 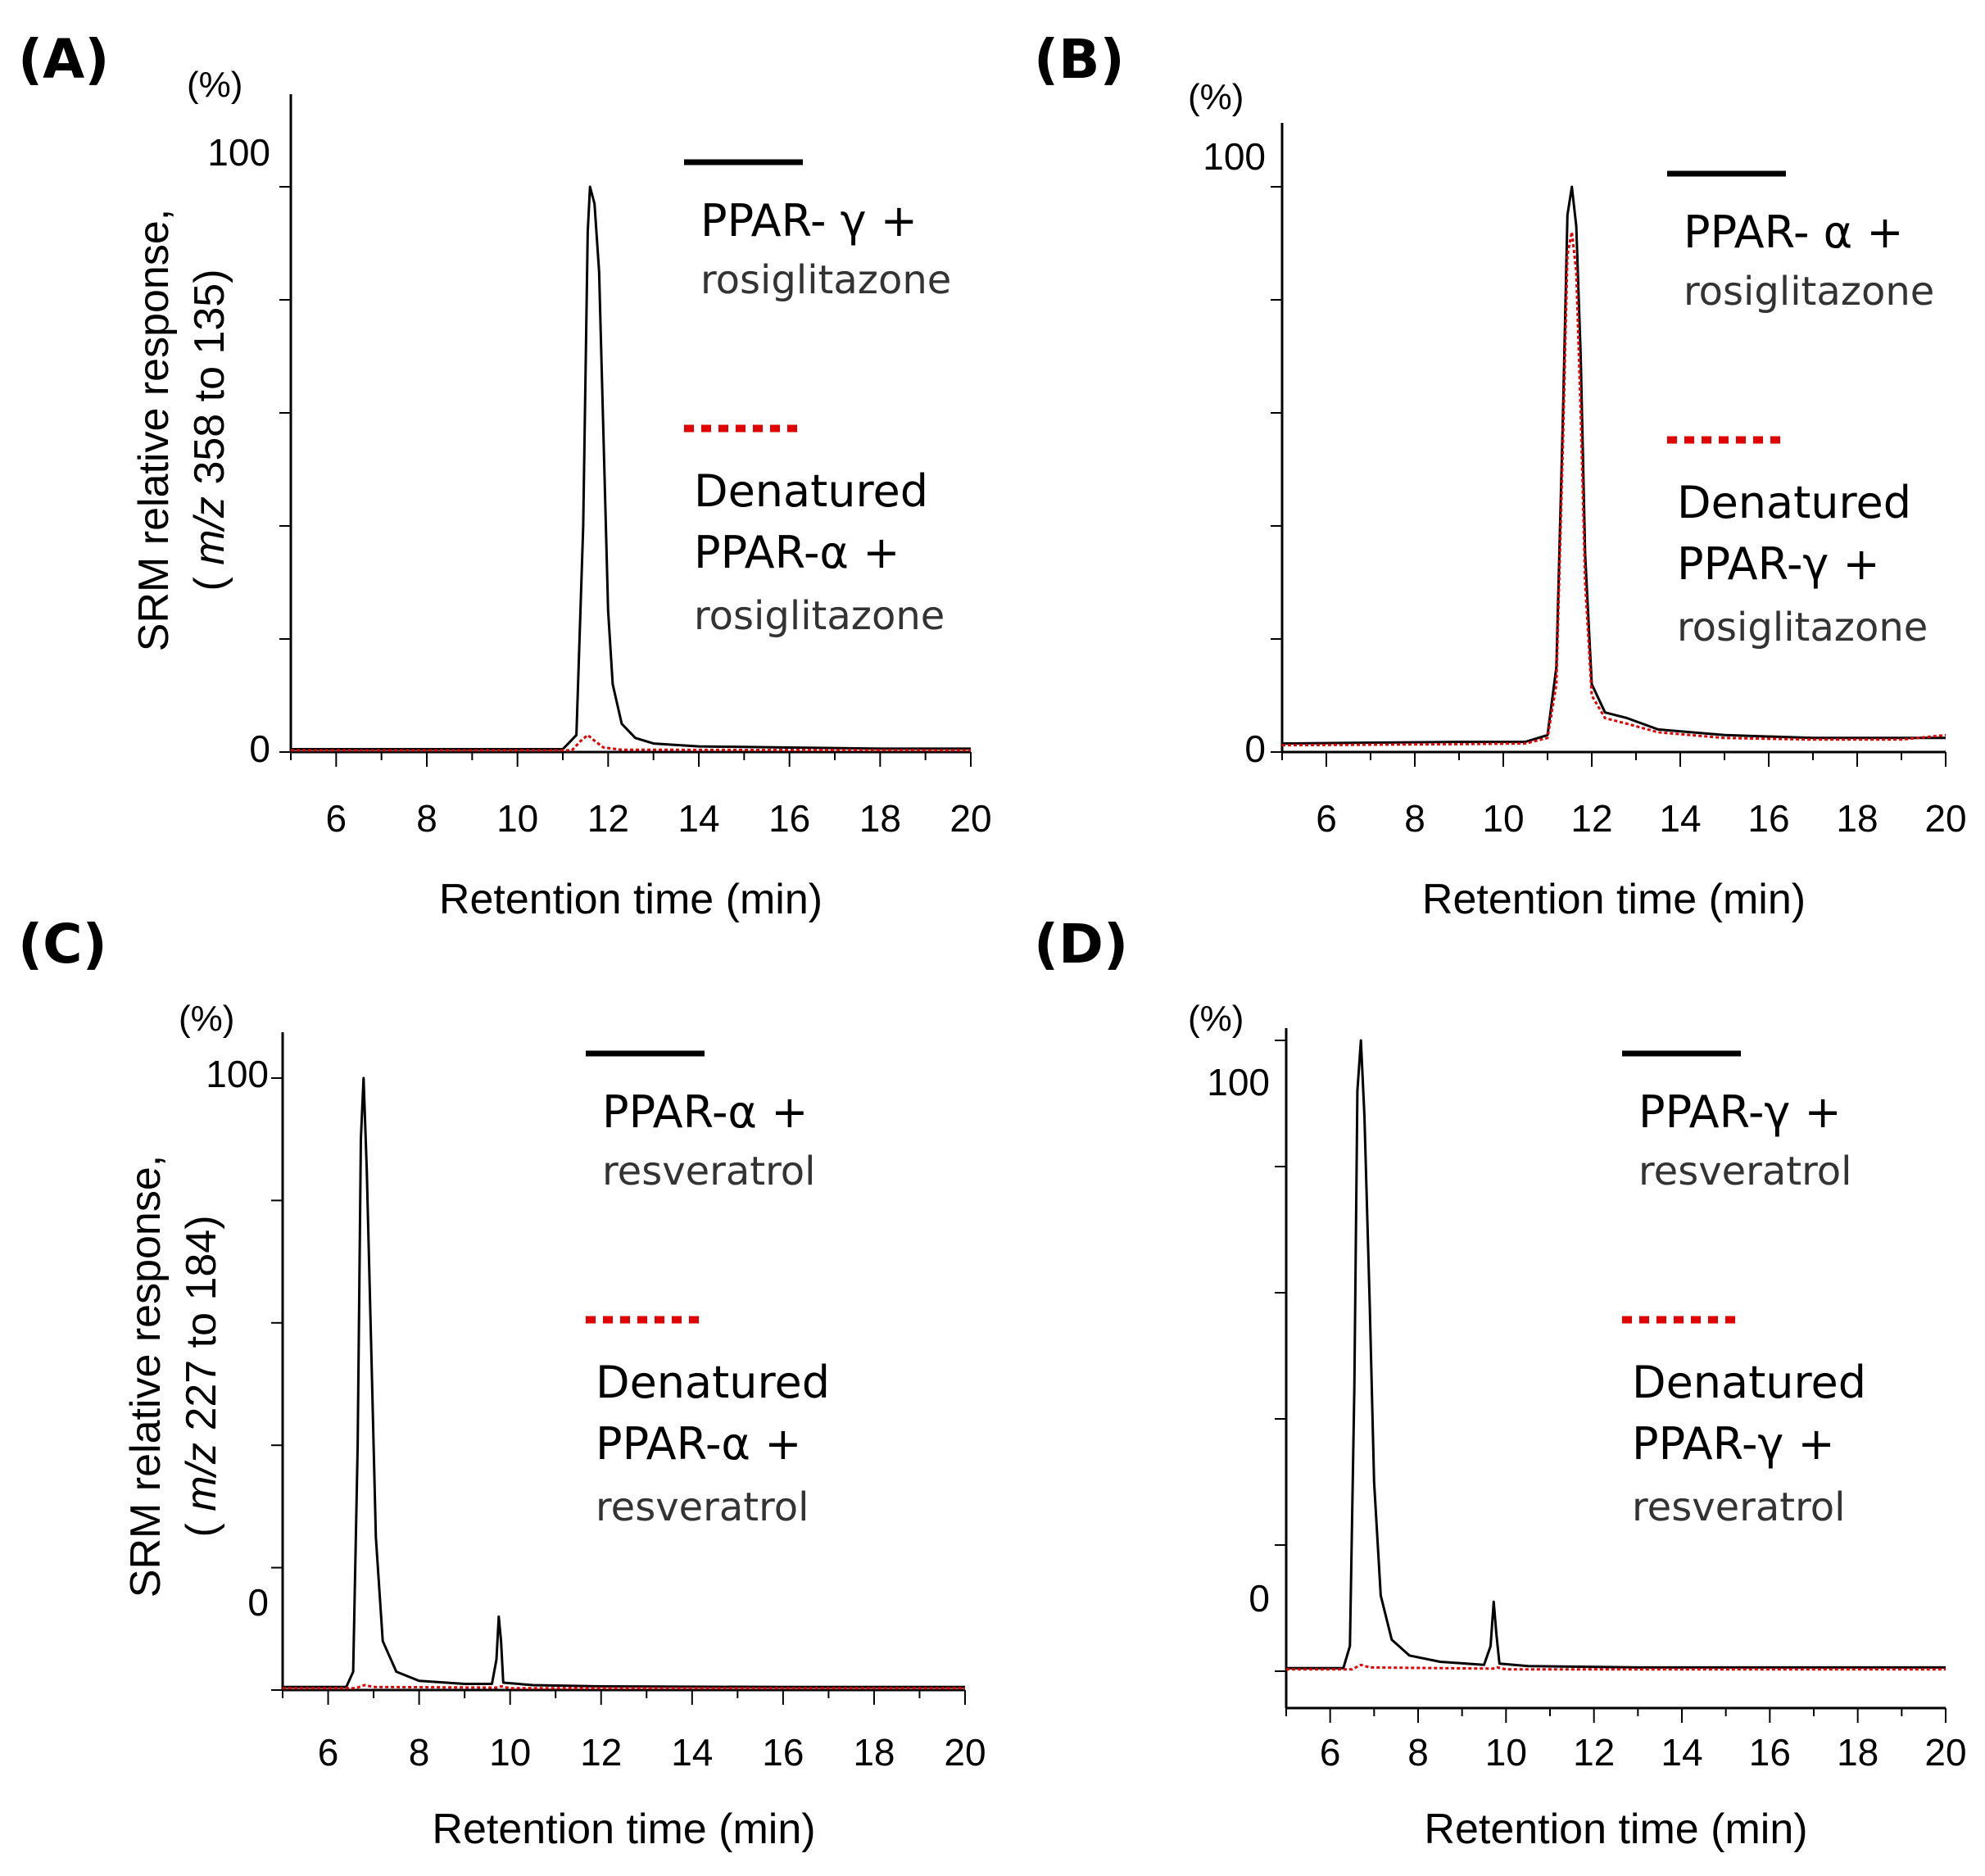 I want to click on panel-label: (D), so click(x=1081, y=944).